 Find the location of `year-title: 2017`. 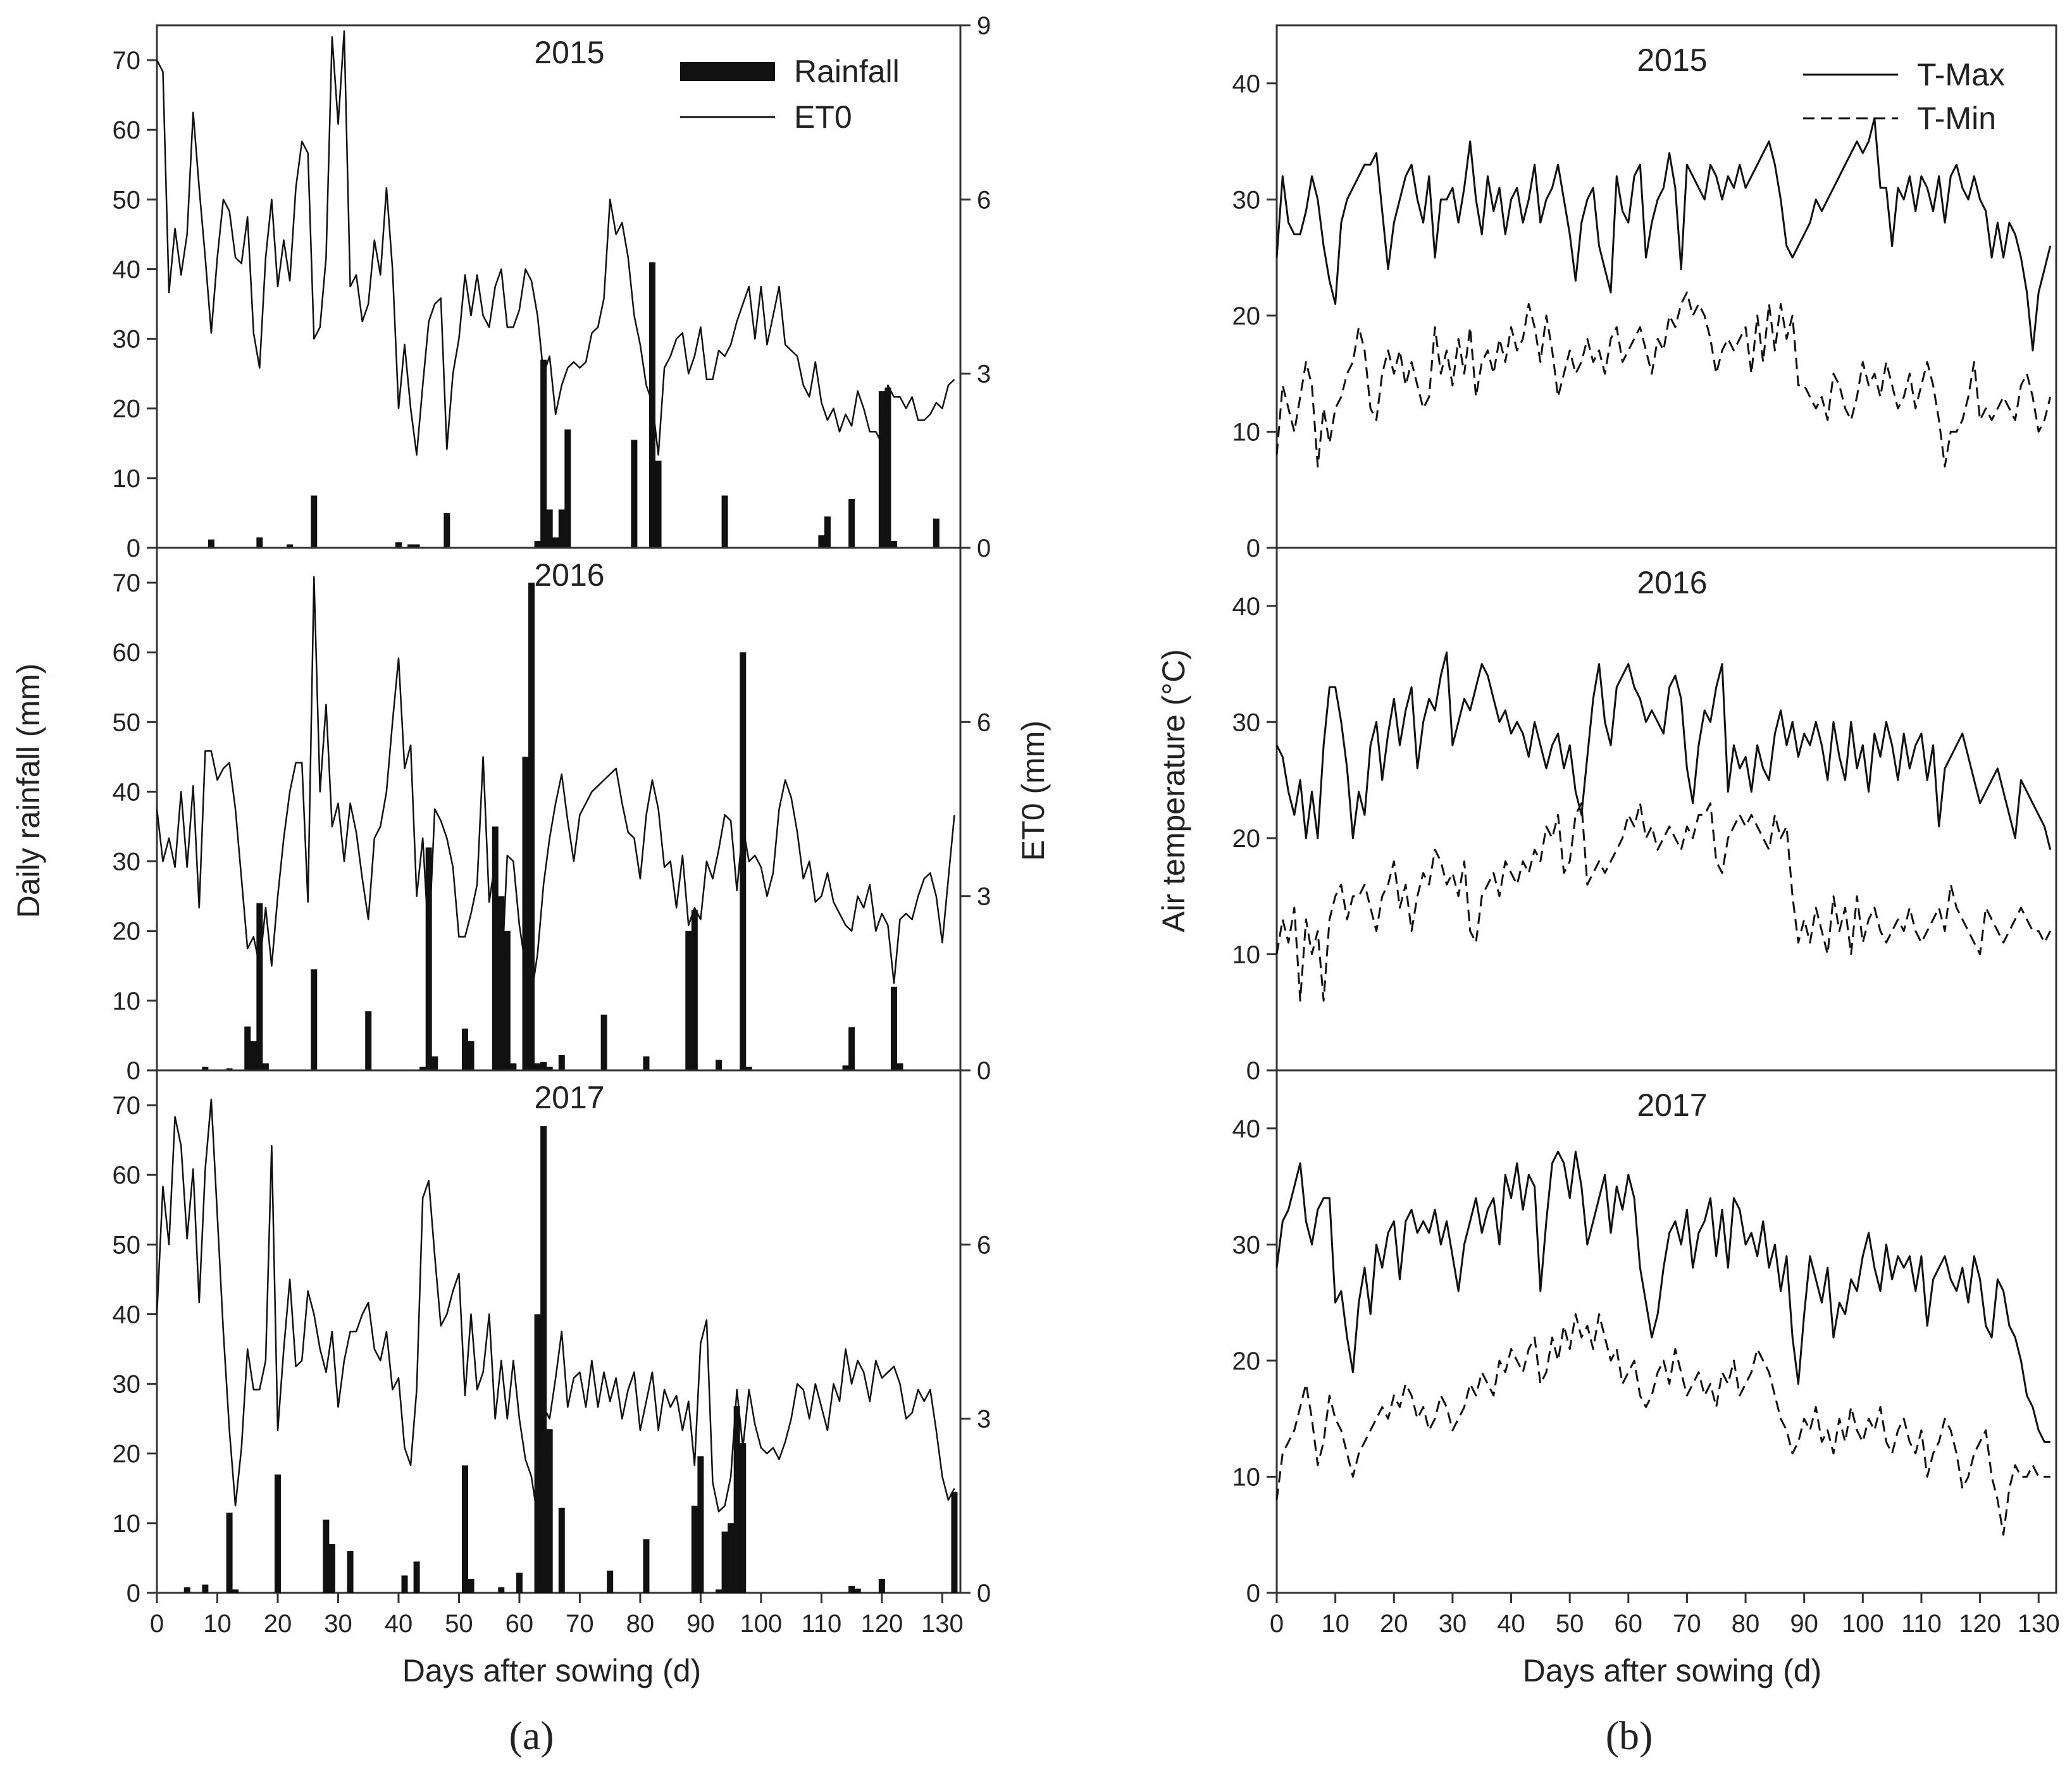

year-title: 2017 is located at coordinates (569, 1097).